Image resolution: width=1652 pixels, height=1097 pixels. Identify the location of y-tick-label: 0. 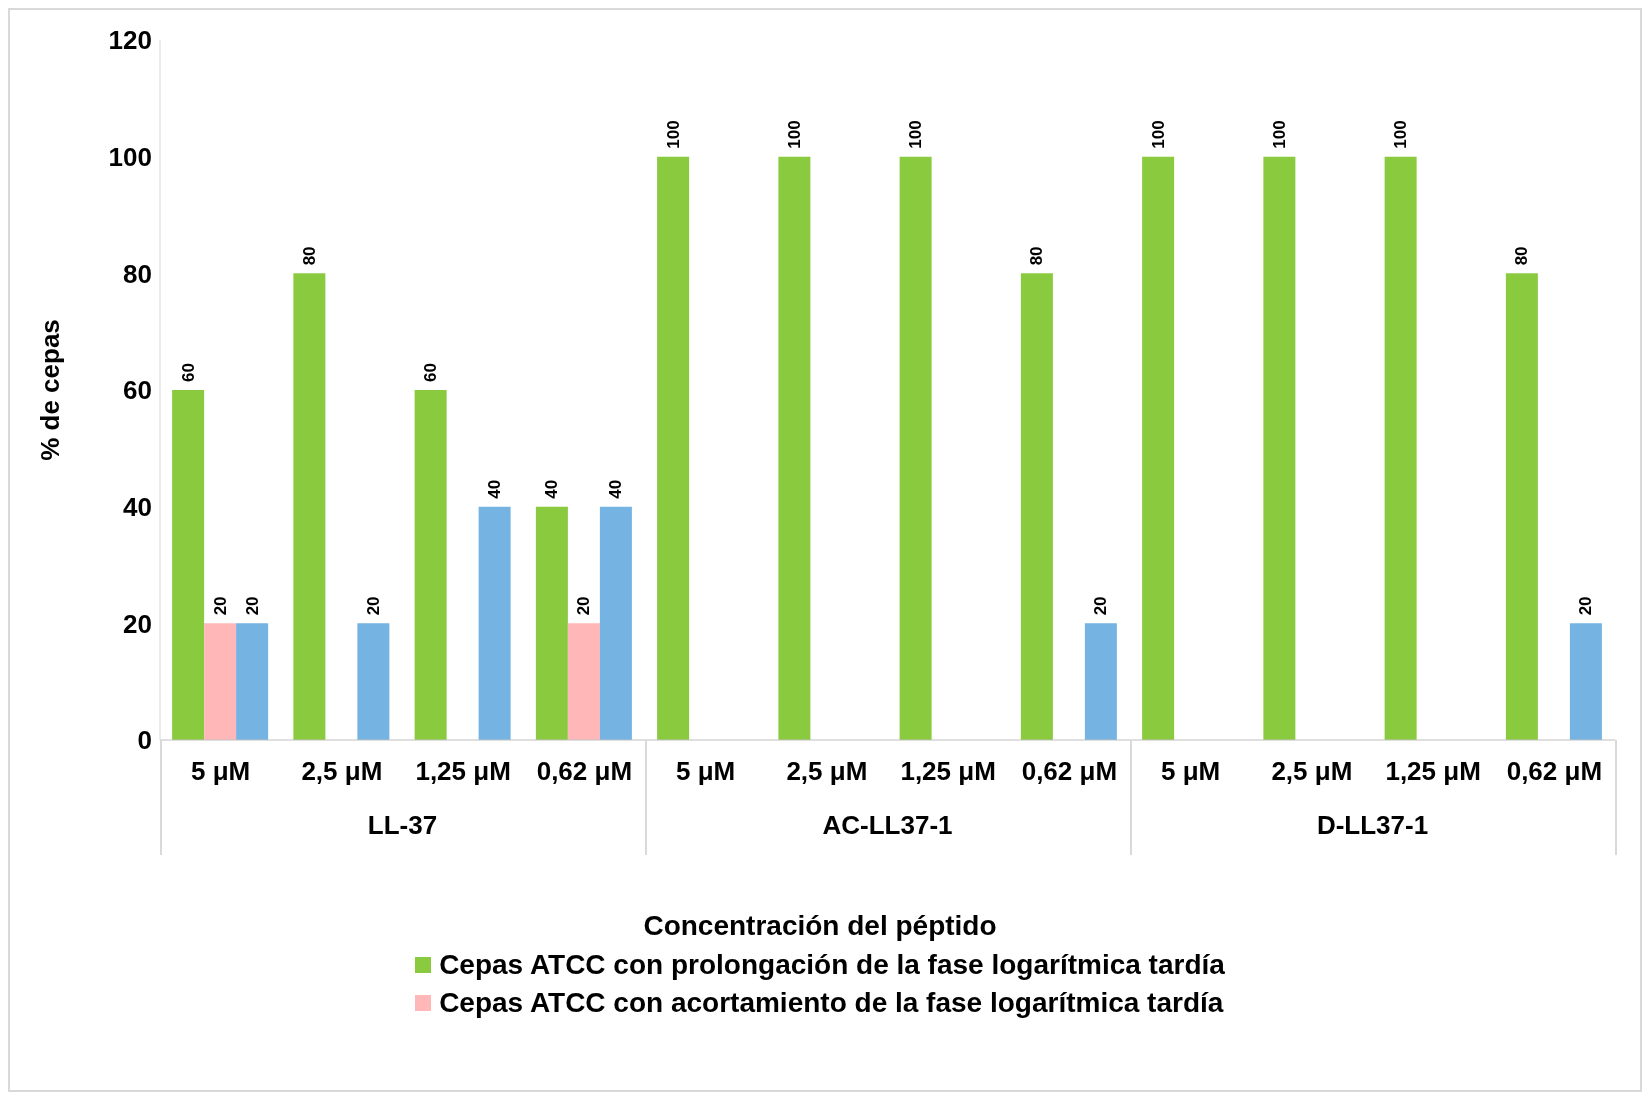
(144, 740).